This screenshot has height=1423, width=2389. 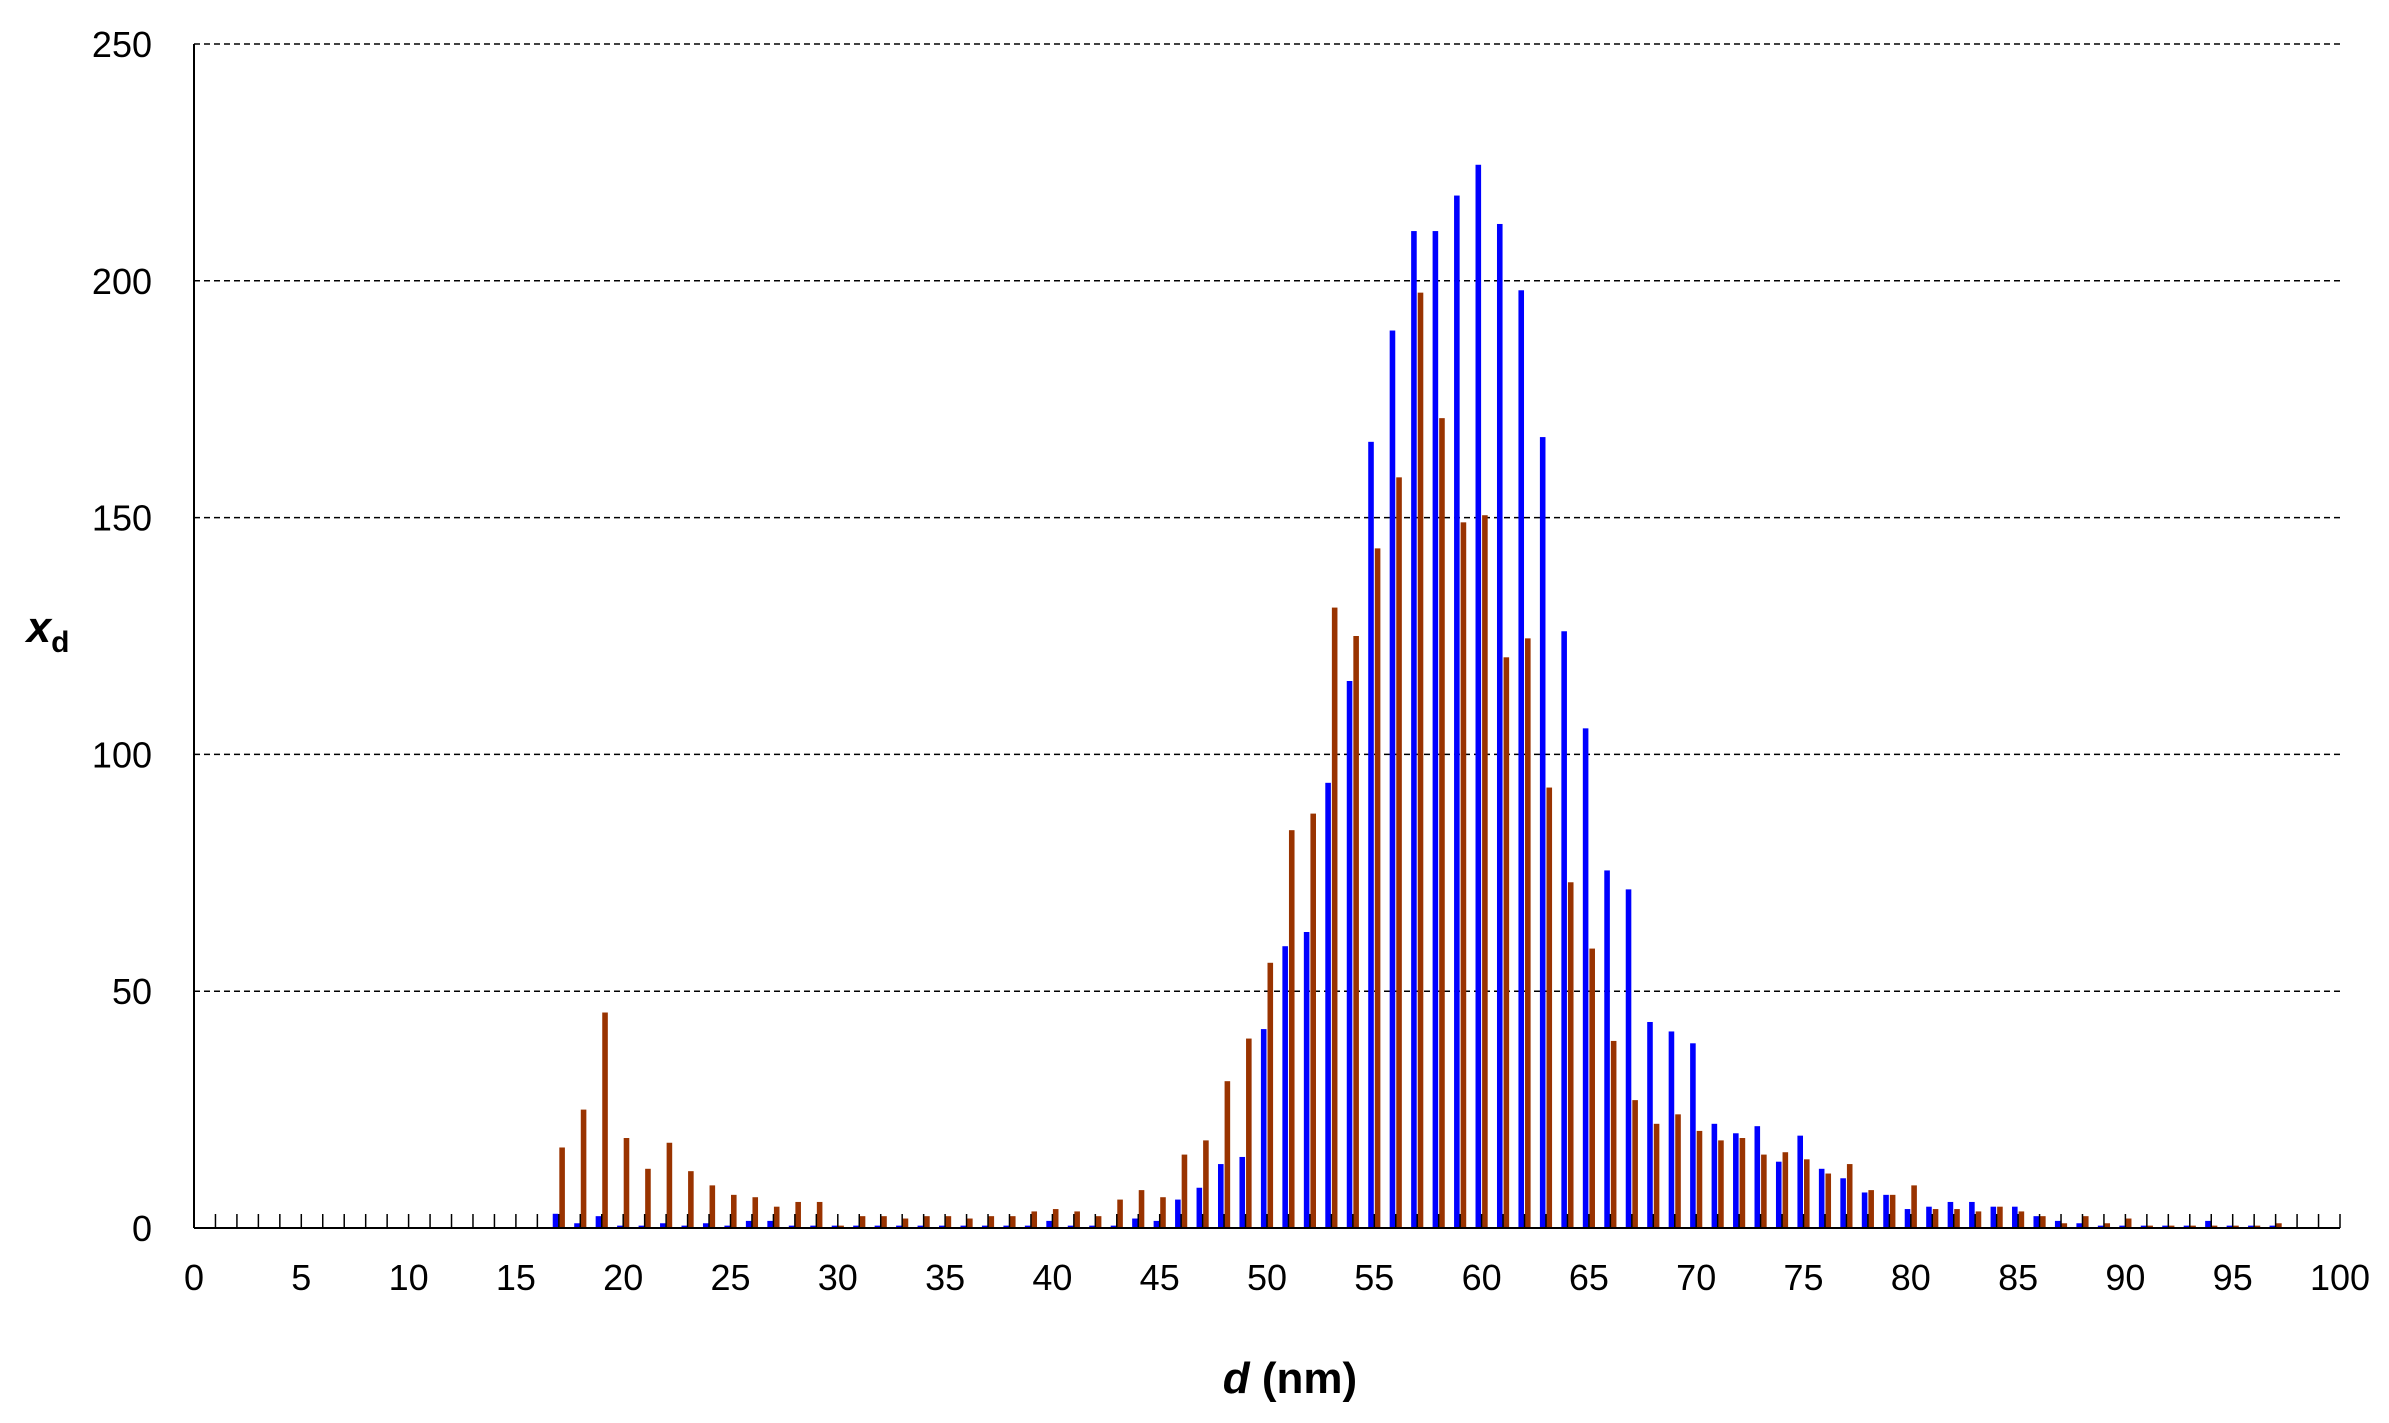 What do you see at coordinates (623, 1277) in the screenshot?
I see `x-tick-label: 20` at bounding box center [623, 1277].